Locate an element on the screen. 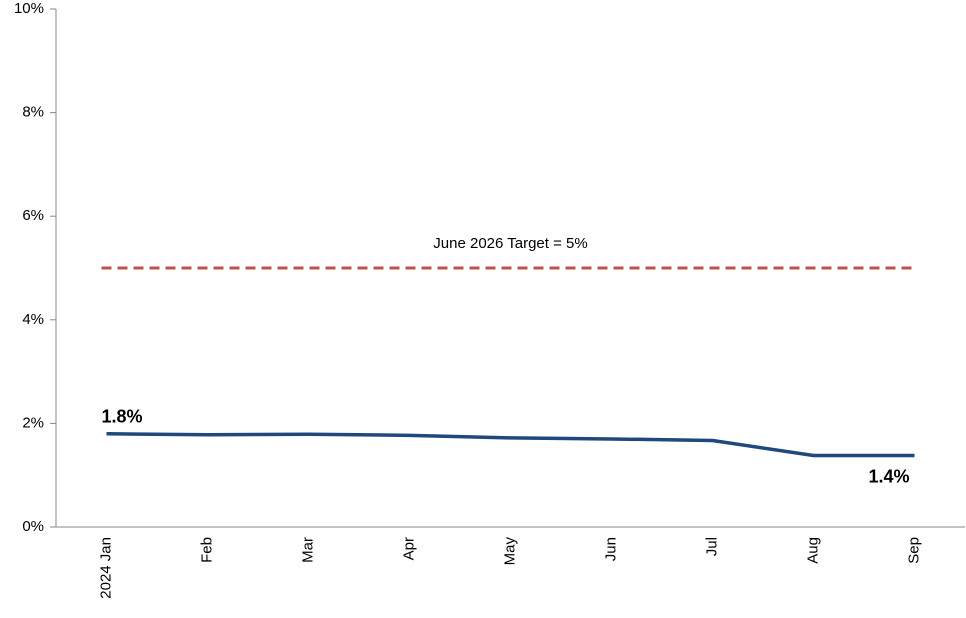  x-tick-label: 2024 Jan is located at coordinates (105, 568).